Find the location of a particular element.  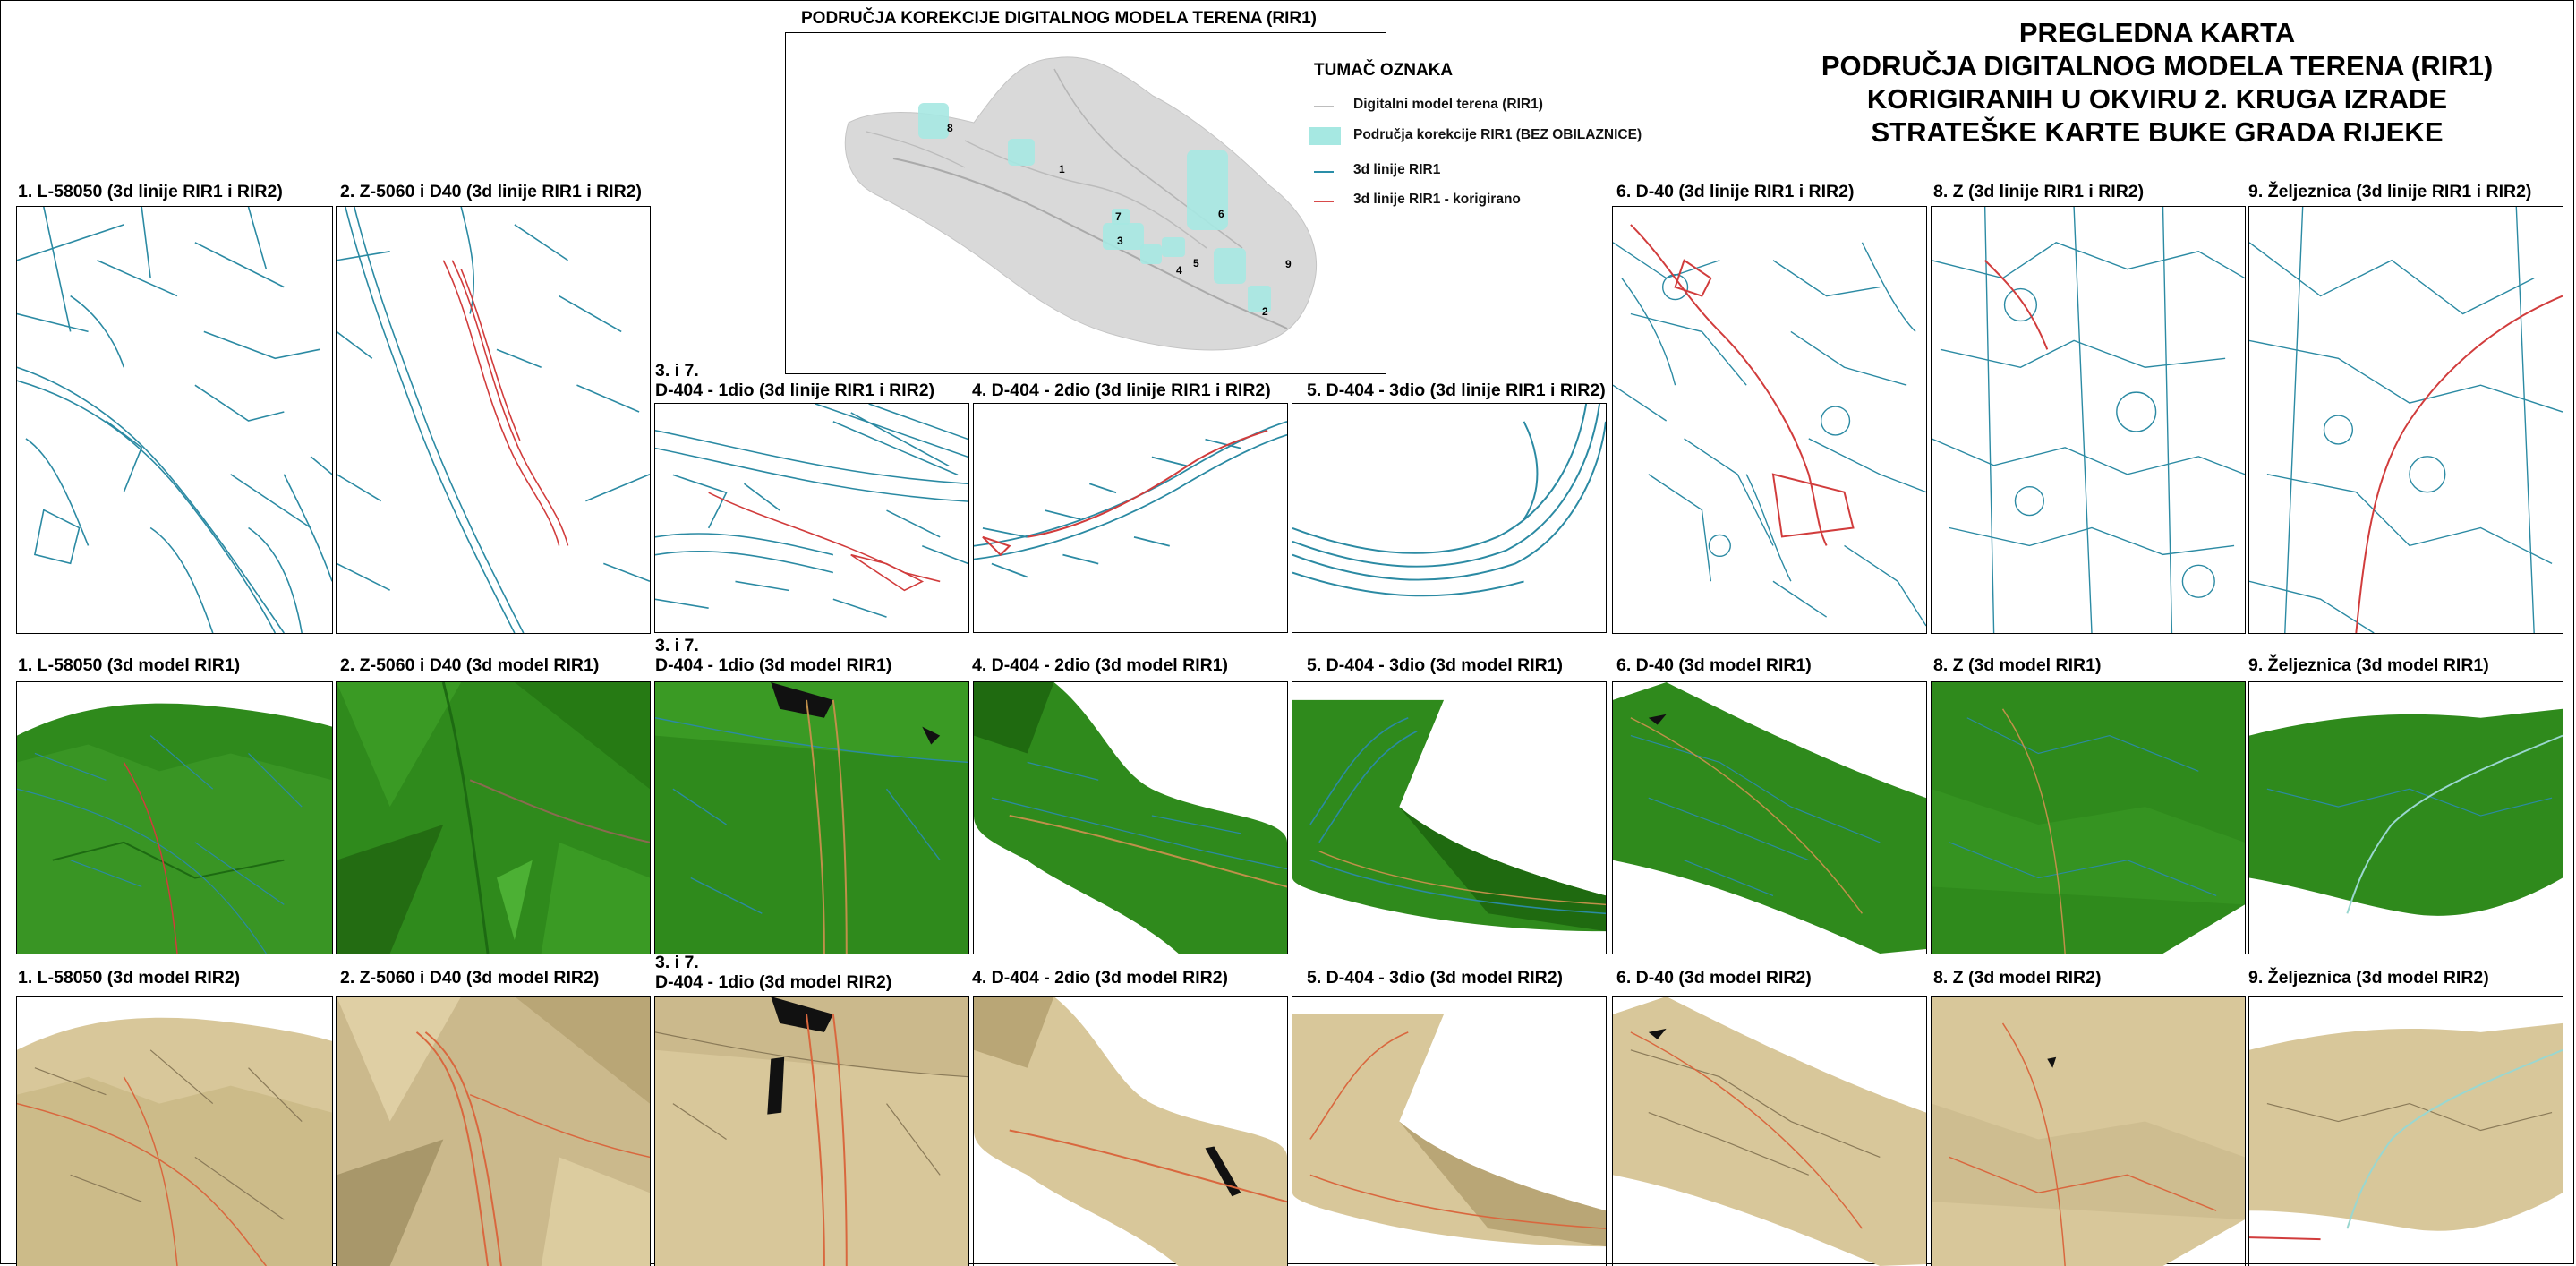

panel-r2-8-green-model is located at coordinates (2088, 817).